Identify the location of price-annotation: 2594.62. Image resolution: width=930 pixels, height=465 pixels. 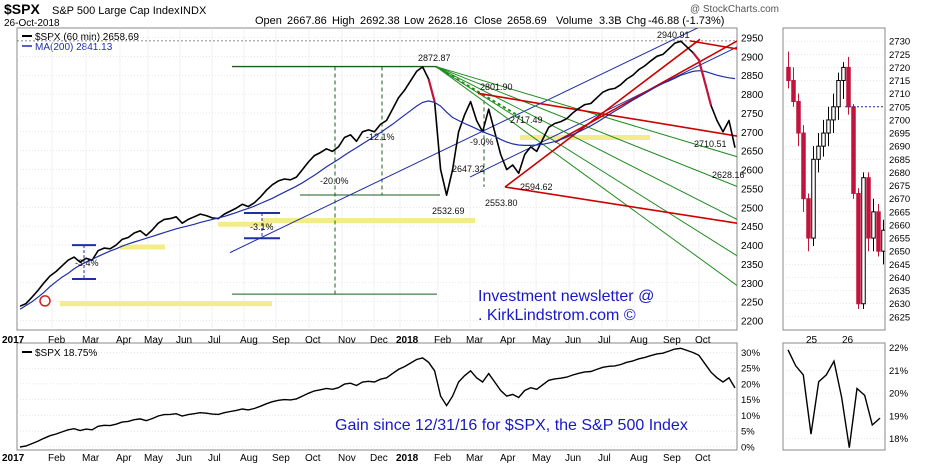
(536, 187).